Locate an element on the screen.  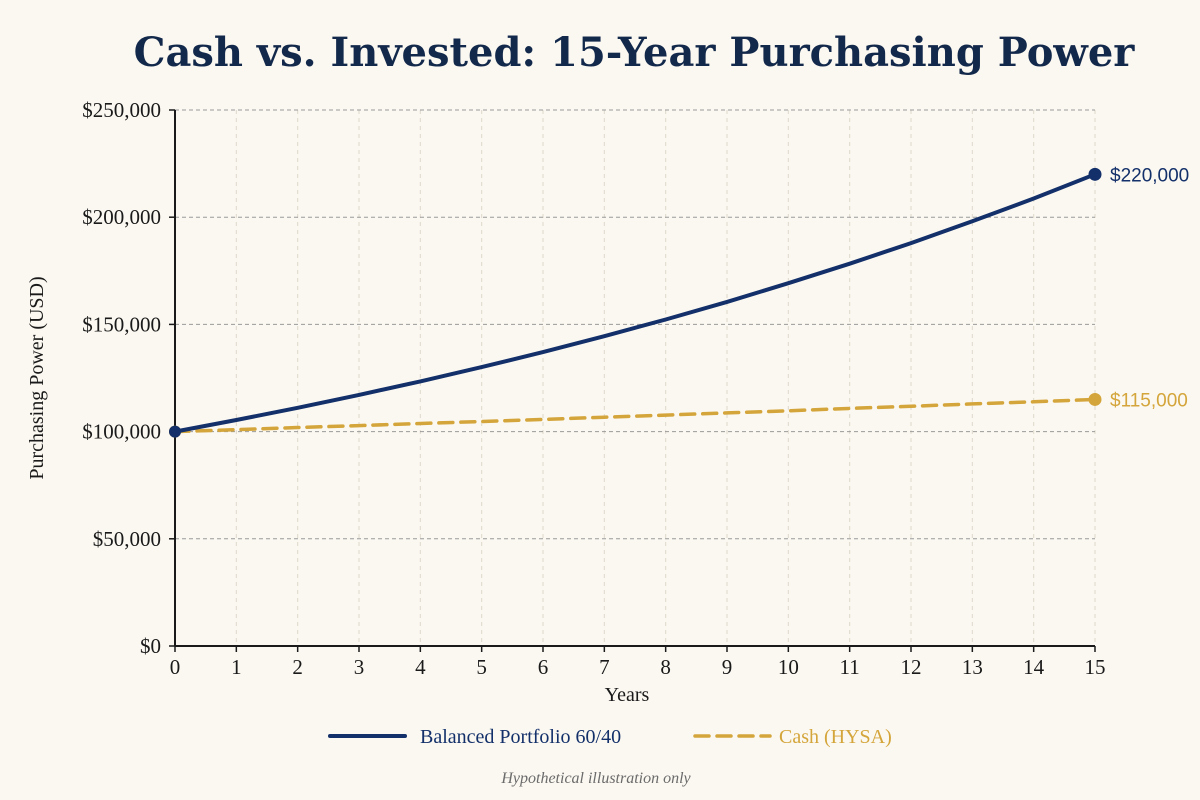
x-tick-label: 11 is located at coordinates (850, 667).